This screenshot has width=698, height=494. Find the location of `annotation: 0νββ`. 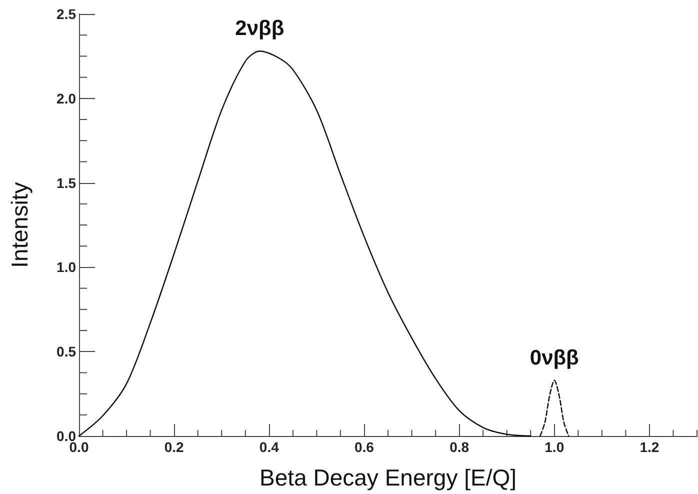

annotation: 0νββ is located at coordinates (555, 358).